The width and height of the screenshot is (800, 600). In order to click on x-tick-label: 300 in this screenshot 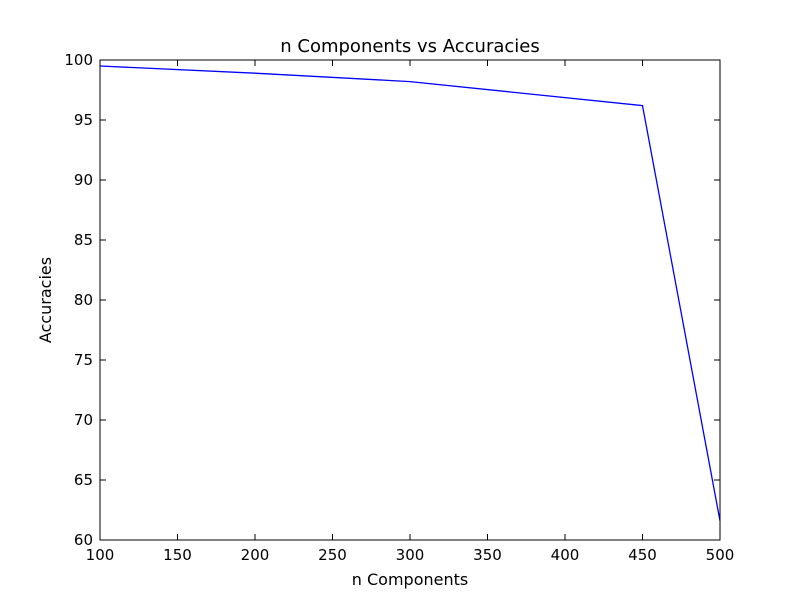, I will do `click(410, 555)`.